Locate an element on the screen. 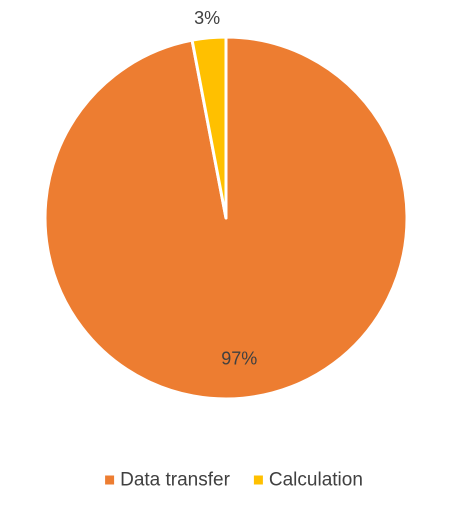  legend-label: Calculation is located at coordinates (316, 480).